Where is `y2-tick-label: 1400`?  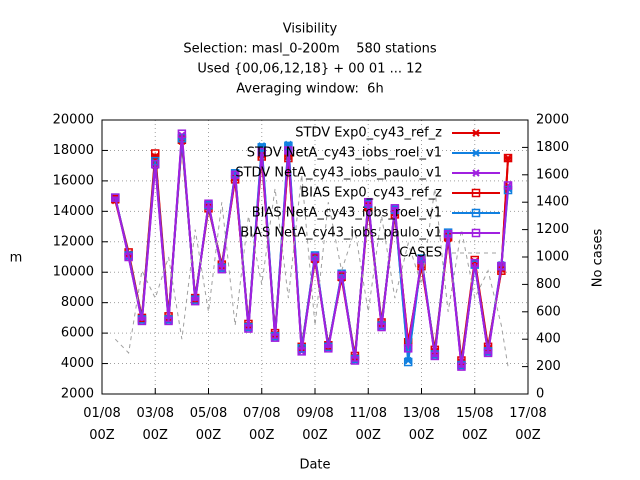 y2-tick-label: 1400 is located at coordinates (552, 202).